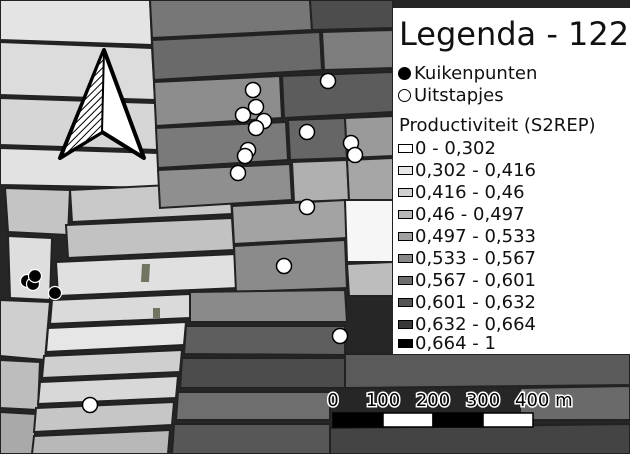 The image size is (630, 454). What do you see at coordinates (455, 148) in the screenshot?
I see `class-label: 0 - 0,302` at bounding box center [455, 148].